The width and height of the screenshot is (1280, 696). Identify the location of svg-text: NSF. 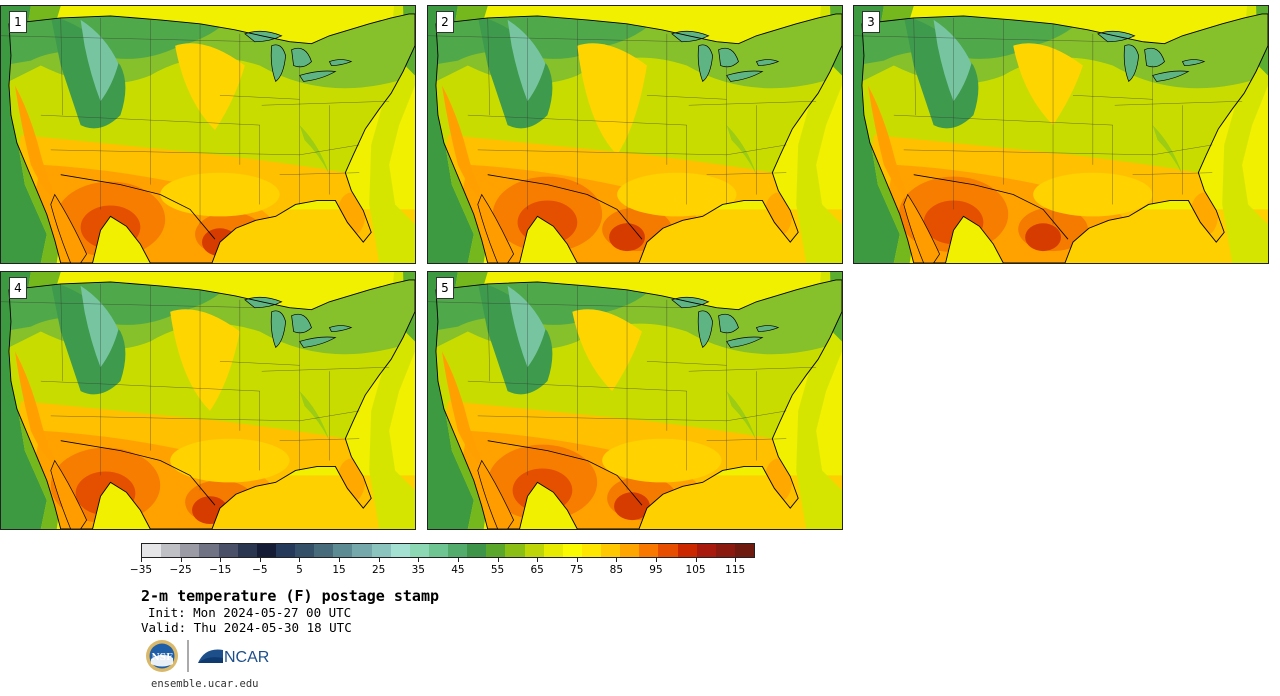
(162, 658).